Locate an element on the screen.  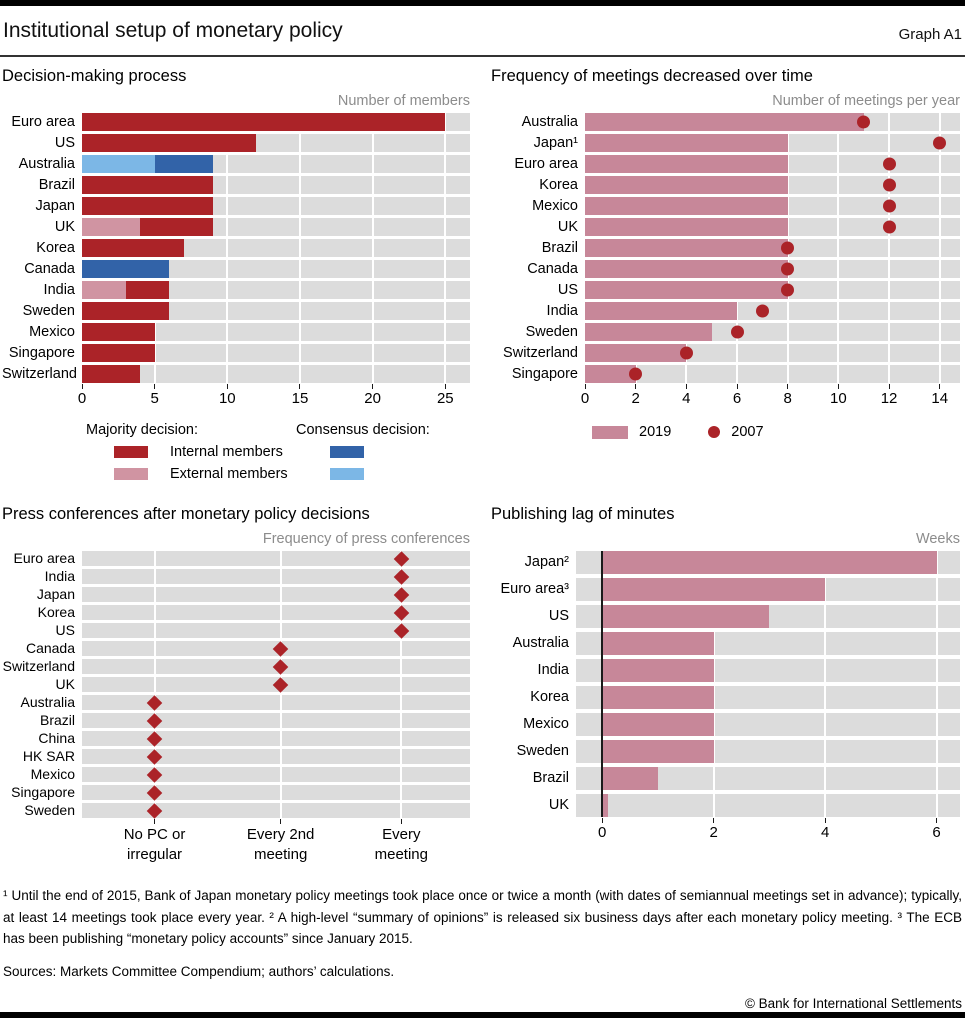
chart-row: Mexico is located at coordinates (236, 774).